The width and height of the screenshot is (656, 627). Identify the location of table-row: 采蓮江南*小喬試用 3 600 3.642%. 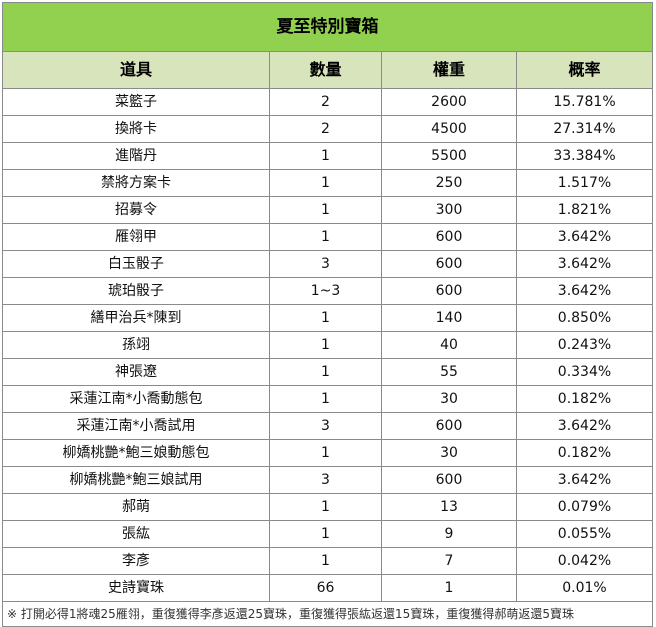
(327, 426).